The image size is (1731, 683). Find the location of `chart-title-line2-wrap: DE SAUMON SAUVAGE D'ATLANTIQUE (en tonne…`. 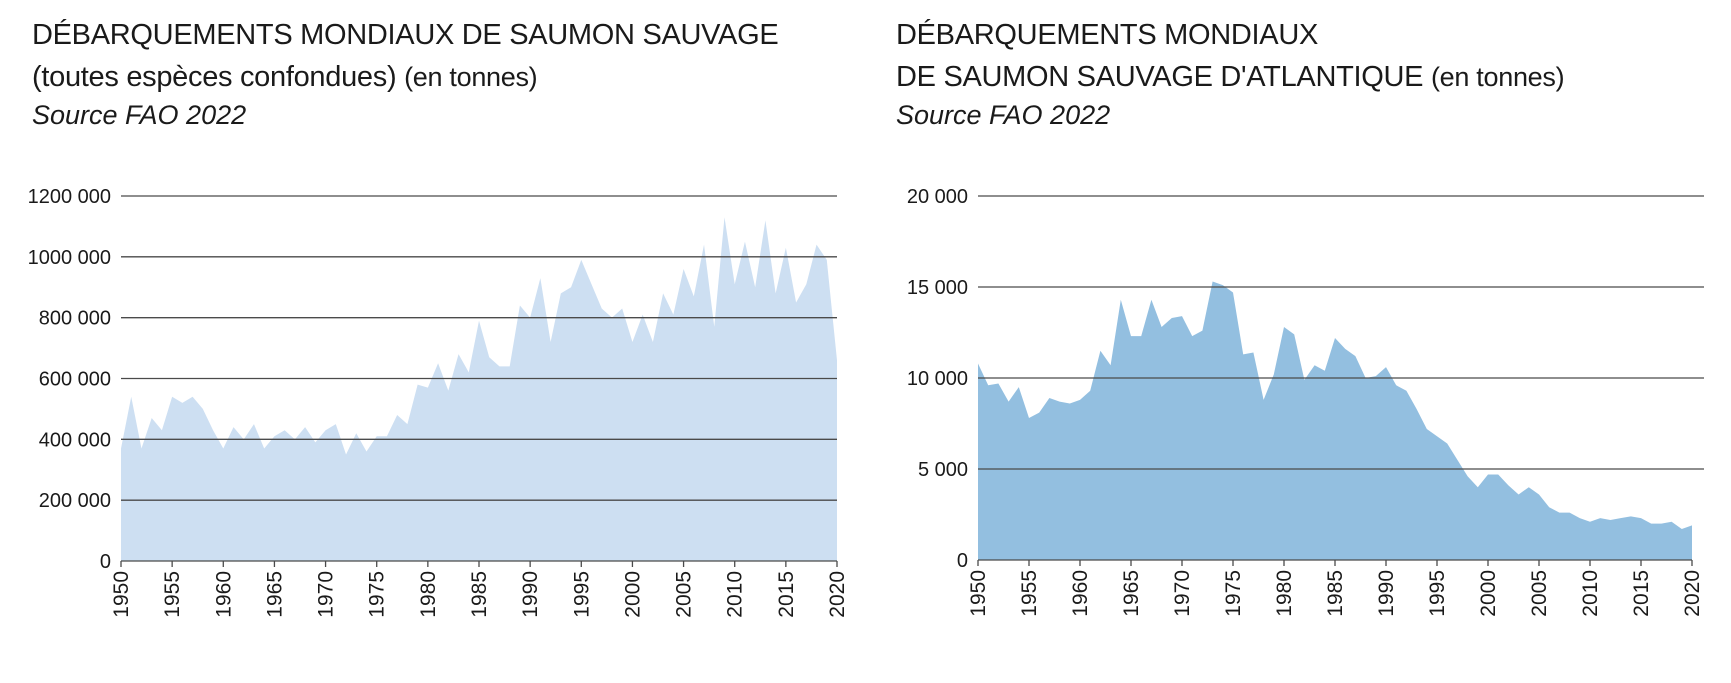

chart-title-line2-wrap: DE SAUMON SAUVAGE D'ATLANTIQUE (en tonne… is located at coordinates (1230, 77).